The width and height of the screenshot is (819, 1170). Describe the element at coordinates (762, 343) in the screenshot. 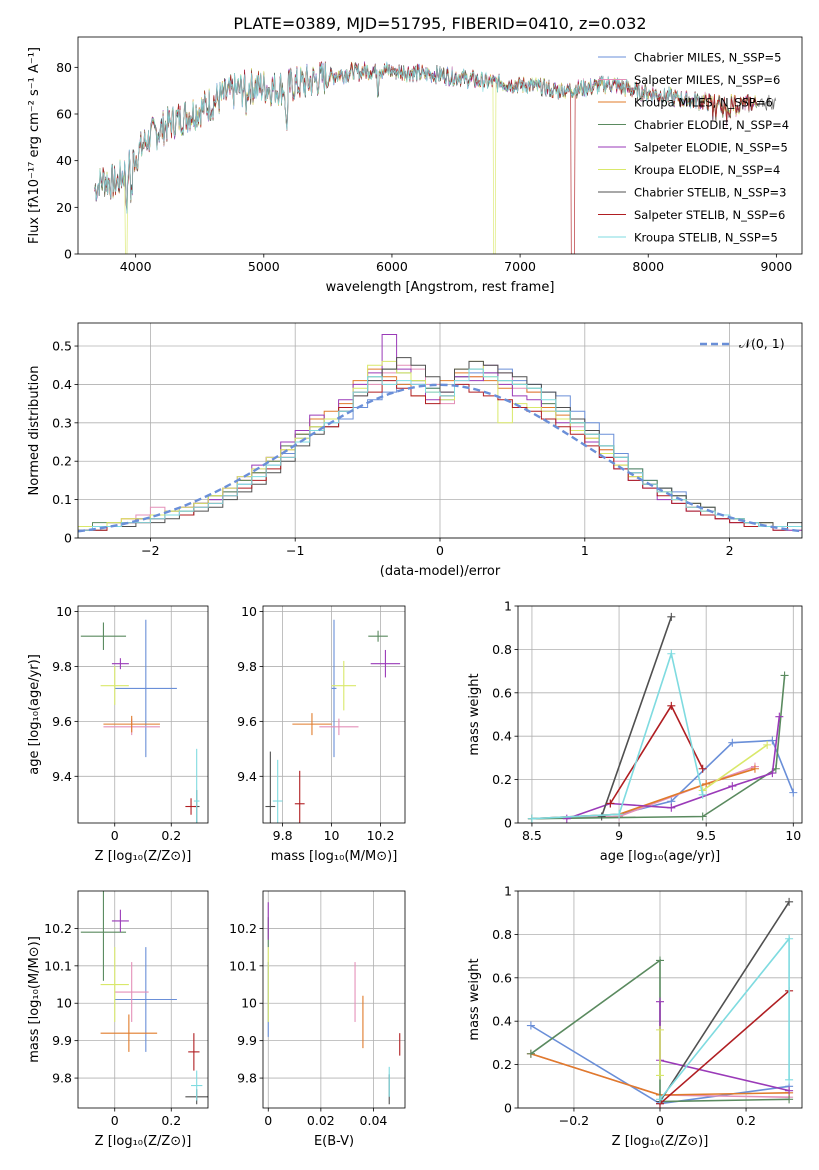

I see `legend-label: 𝒩(0, 1)` at that location.